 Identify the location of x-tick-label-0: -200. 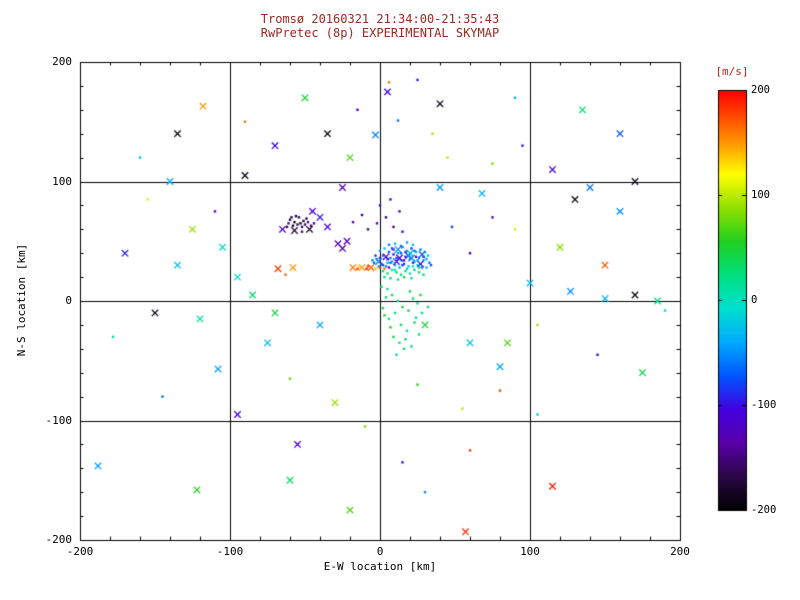
(80, 551).